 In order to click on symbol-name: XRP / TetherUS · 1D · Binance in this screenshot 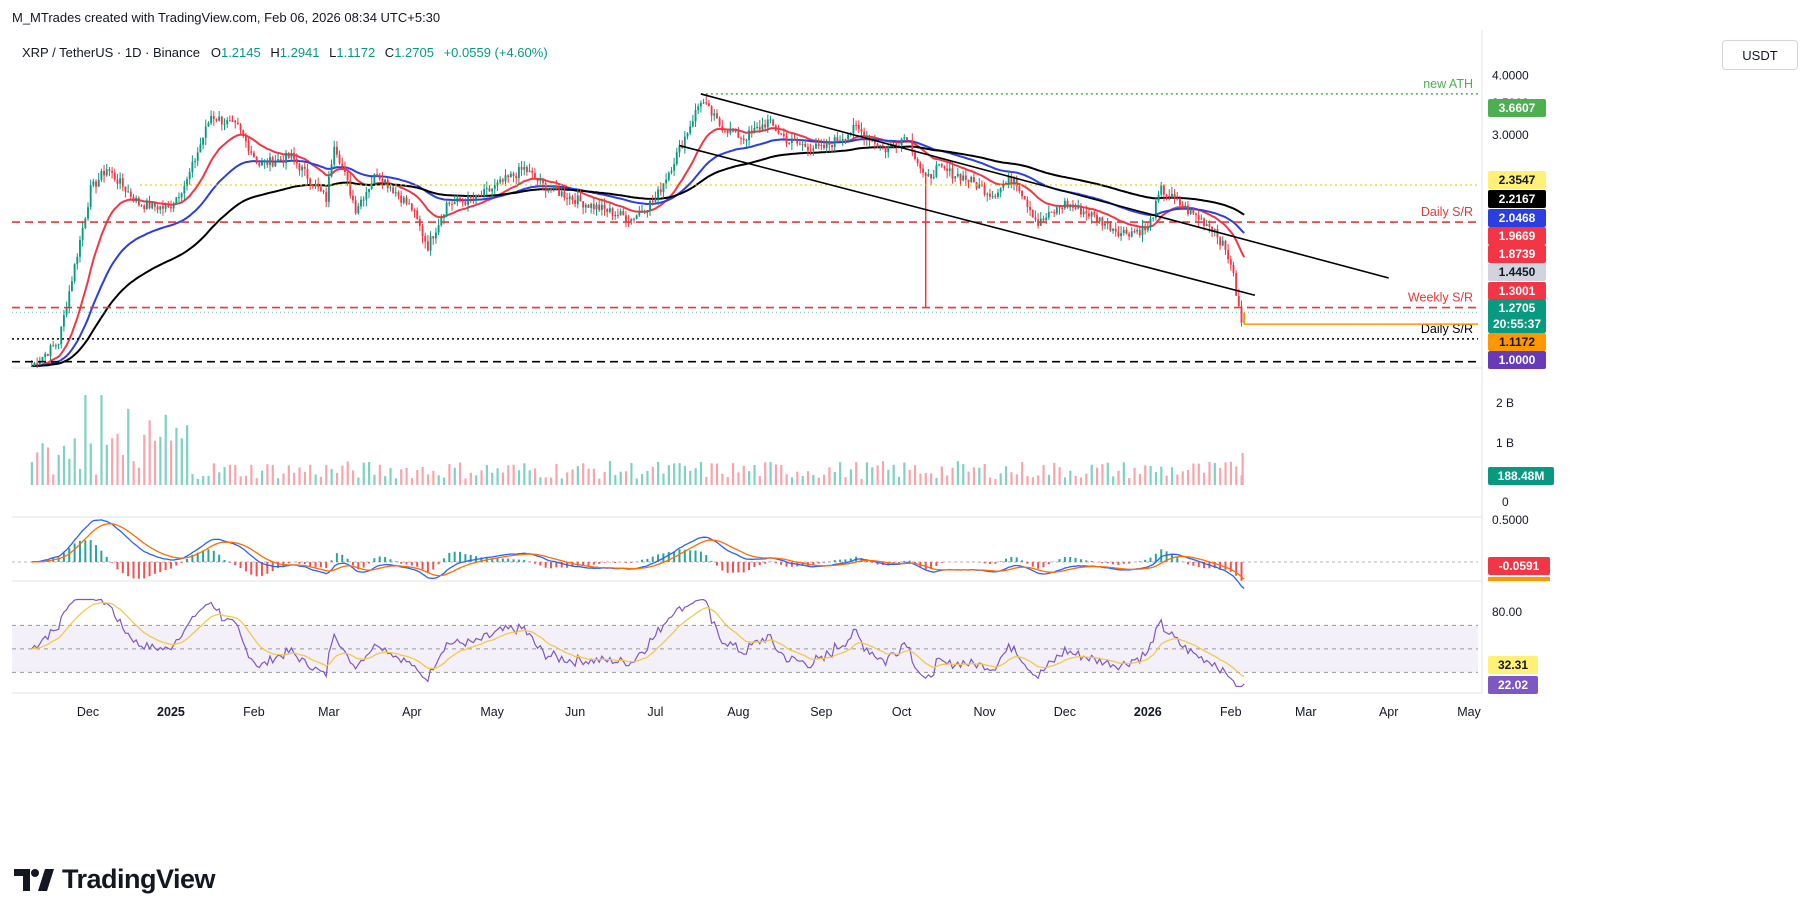, I will do `click(111, 52)`.